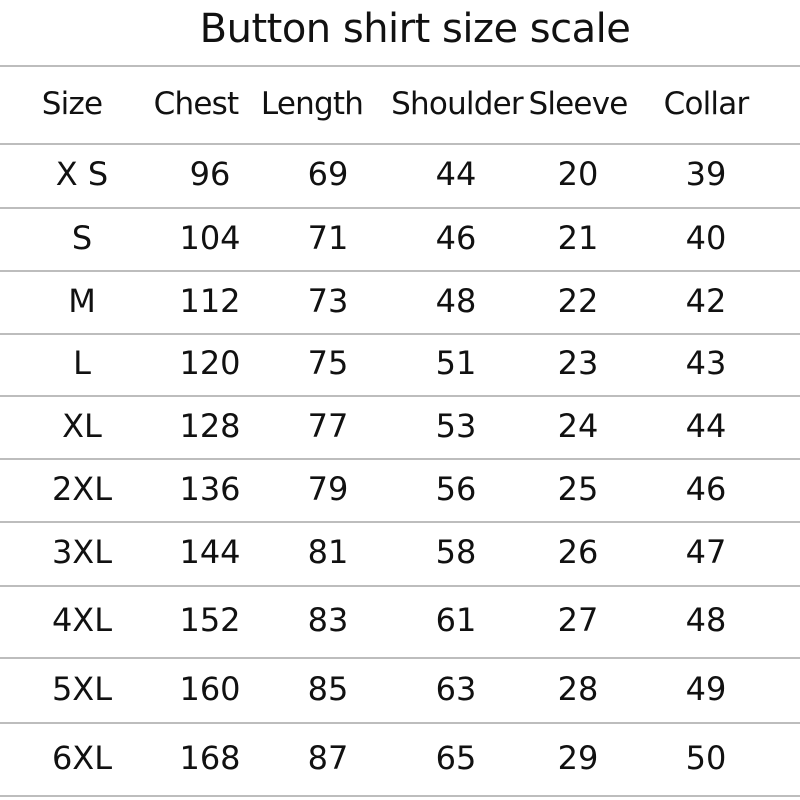  What do you see at coordinates (415, 29) in the screenshot?
I see `page-title: Button shirt size scale` at bounding box center [415, 29].